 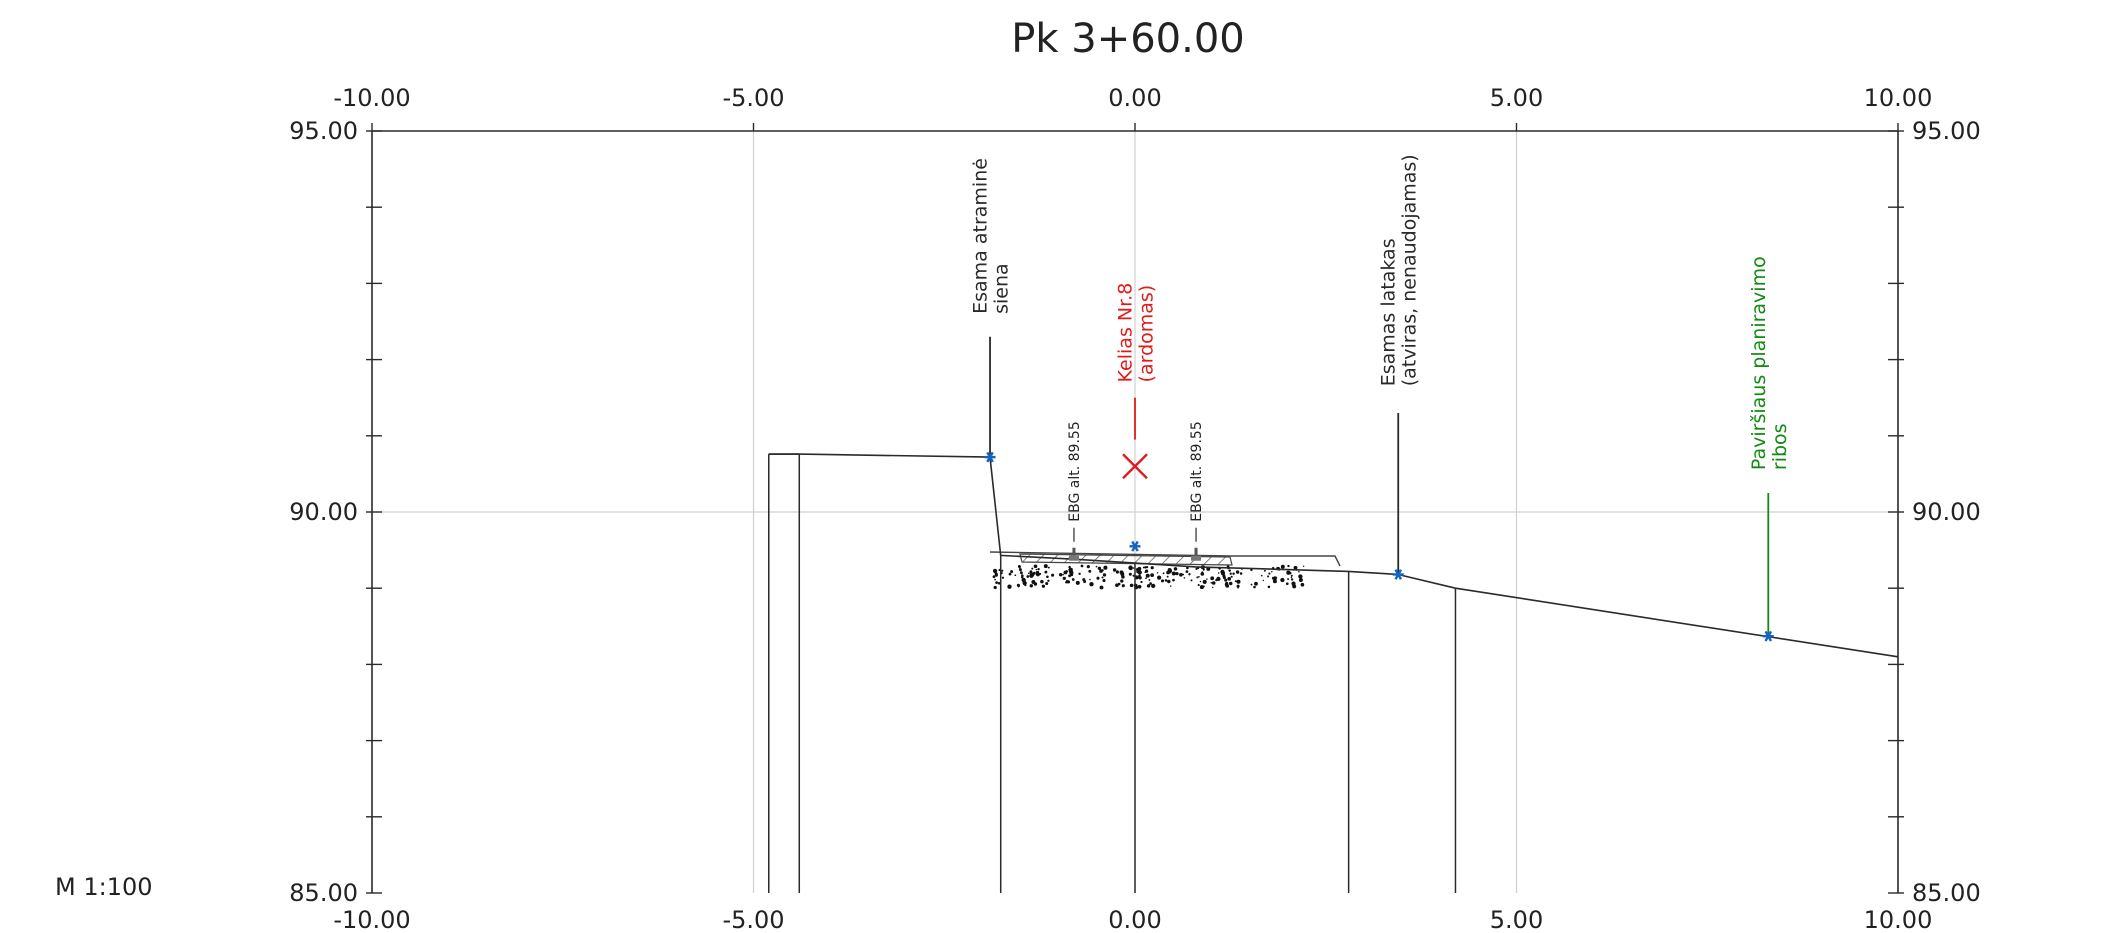 I want to click on annotation-label-channel: (atviras, nenaudojamas), so click(x=1410, y=270).